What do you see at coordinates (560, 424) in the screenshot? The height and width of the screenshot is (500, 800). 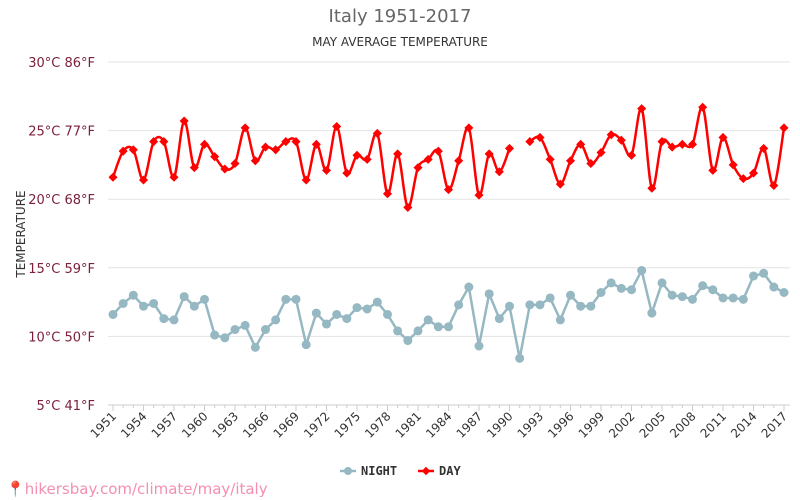 I see `x-tick-label: 1996` at bounding box center [560, 424].